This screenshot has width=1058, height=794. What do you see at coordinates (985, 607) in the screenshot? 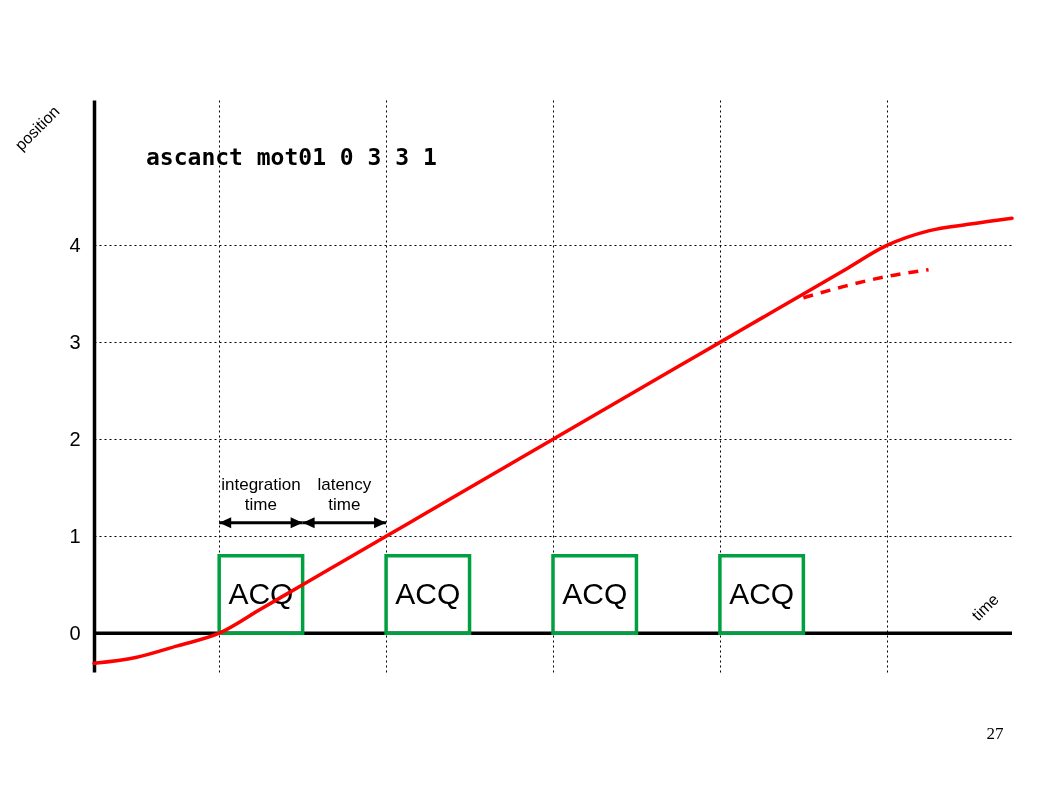
I see `x-axis-title: time` at bounding box center [985, 607].